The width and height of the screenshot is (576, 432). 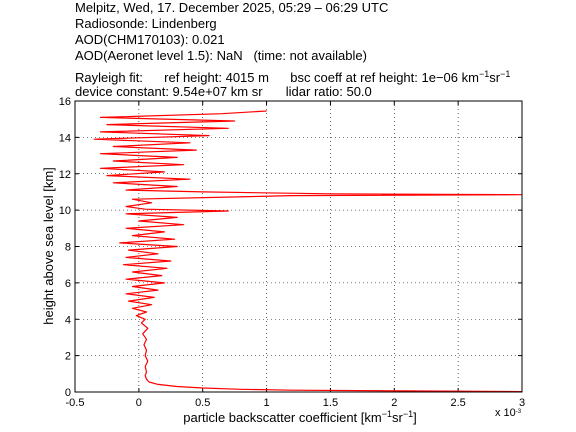 What do you see at coordinates (394, 403) in the screenshot?
I see `x-tick-label: 2` at bounding box center [394, 403].